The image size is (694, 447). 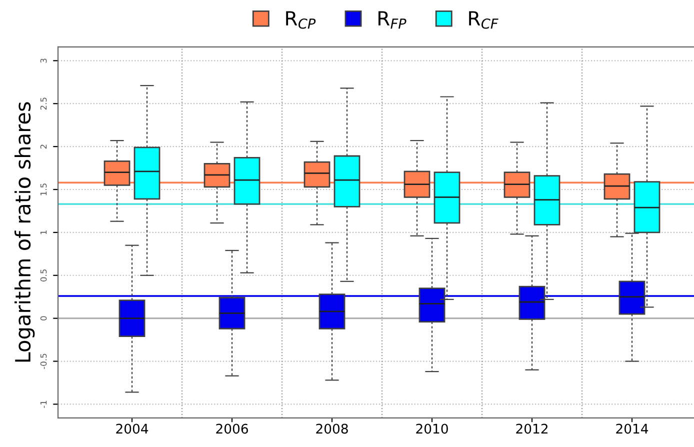 I want to click on x-tick-label: 2004, so click(x=132, y=429).